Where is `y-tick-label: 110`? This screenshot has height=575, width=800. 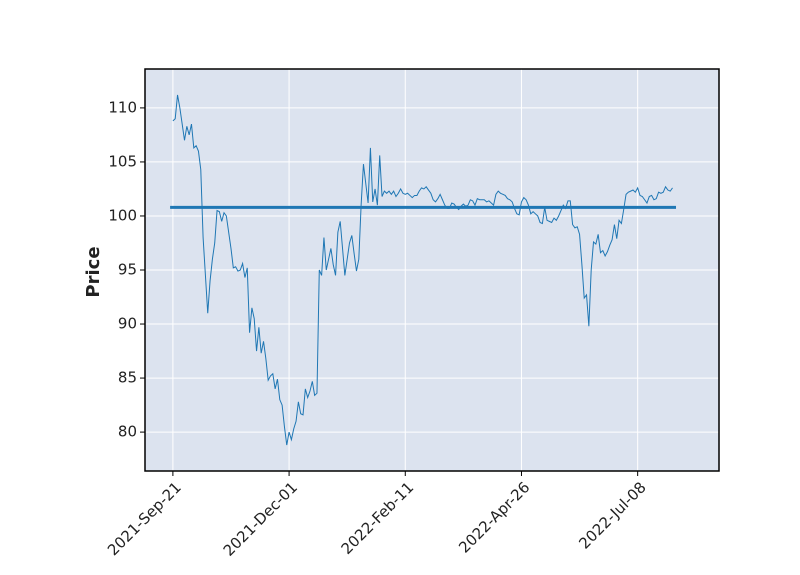
y-tick-label: 110 is located at coordinates (122, 107).